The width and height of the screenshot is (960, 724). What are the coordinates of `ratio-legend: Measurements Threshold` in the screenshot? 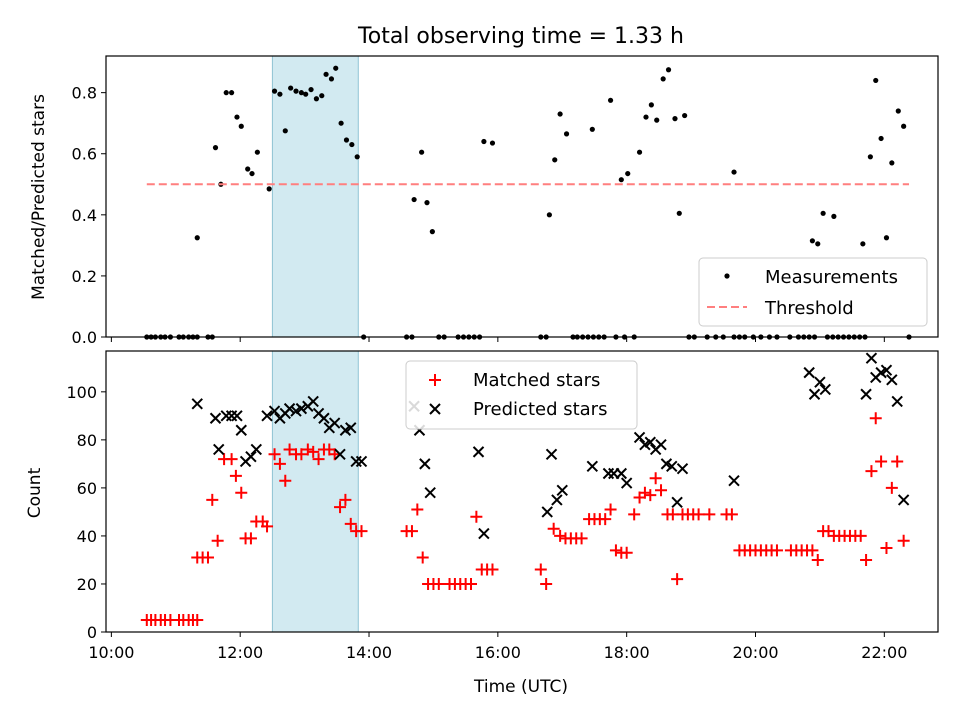 It's located at (813, 292).